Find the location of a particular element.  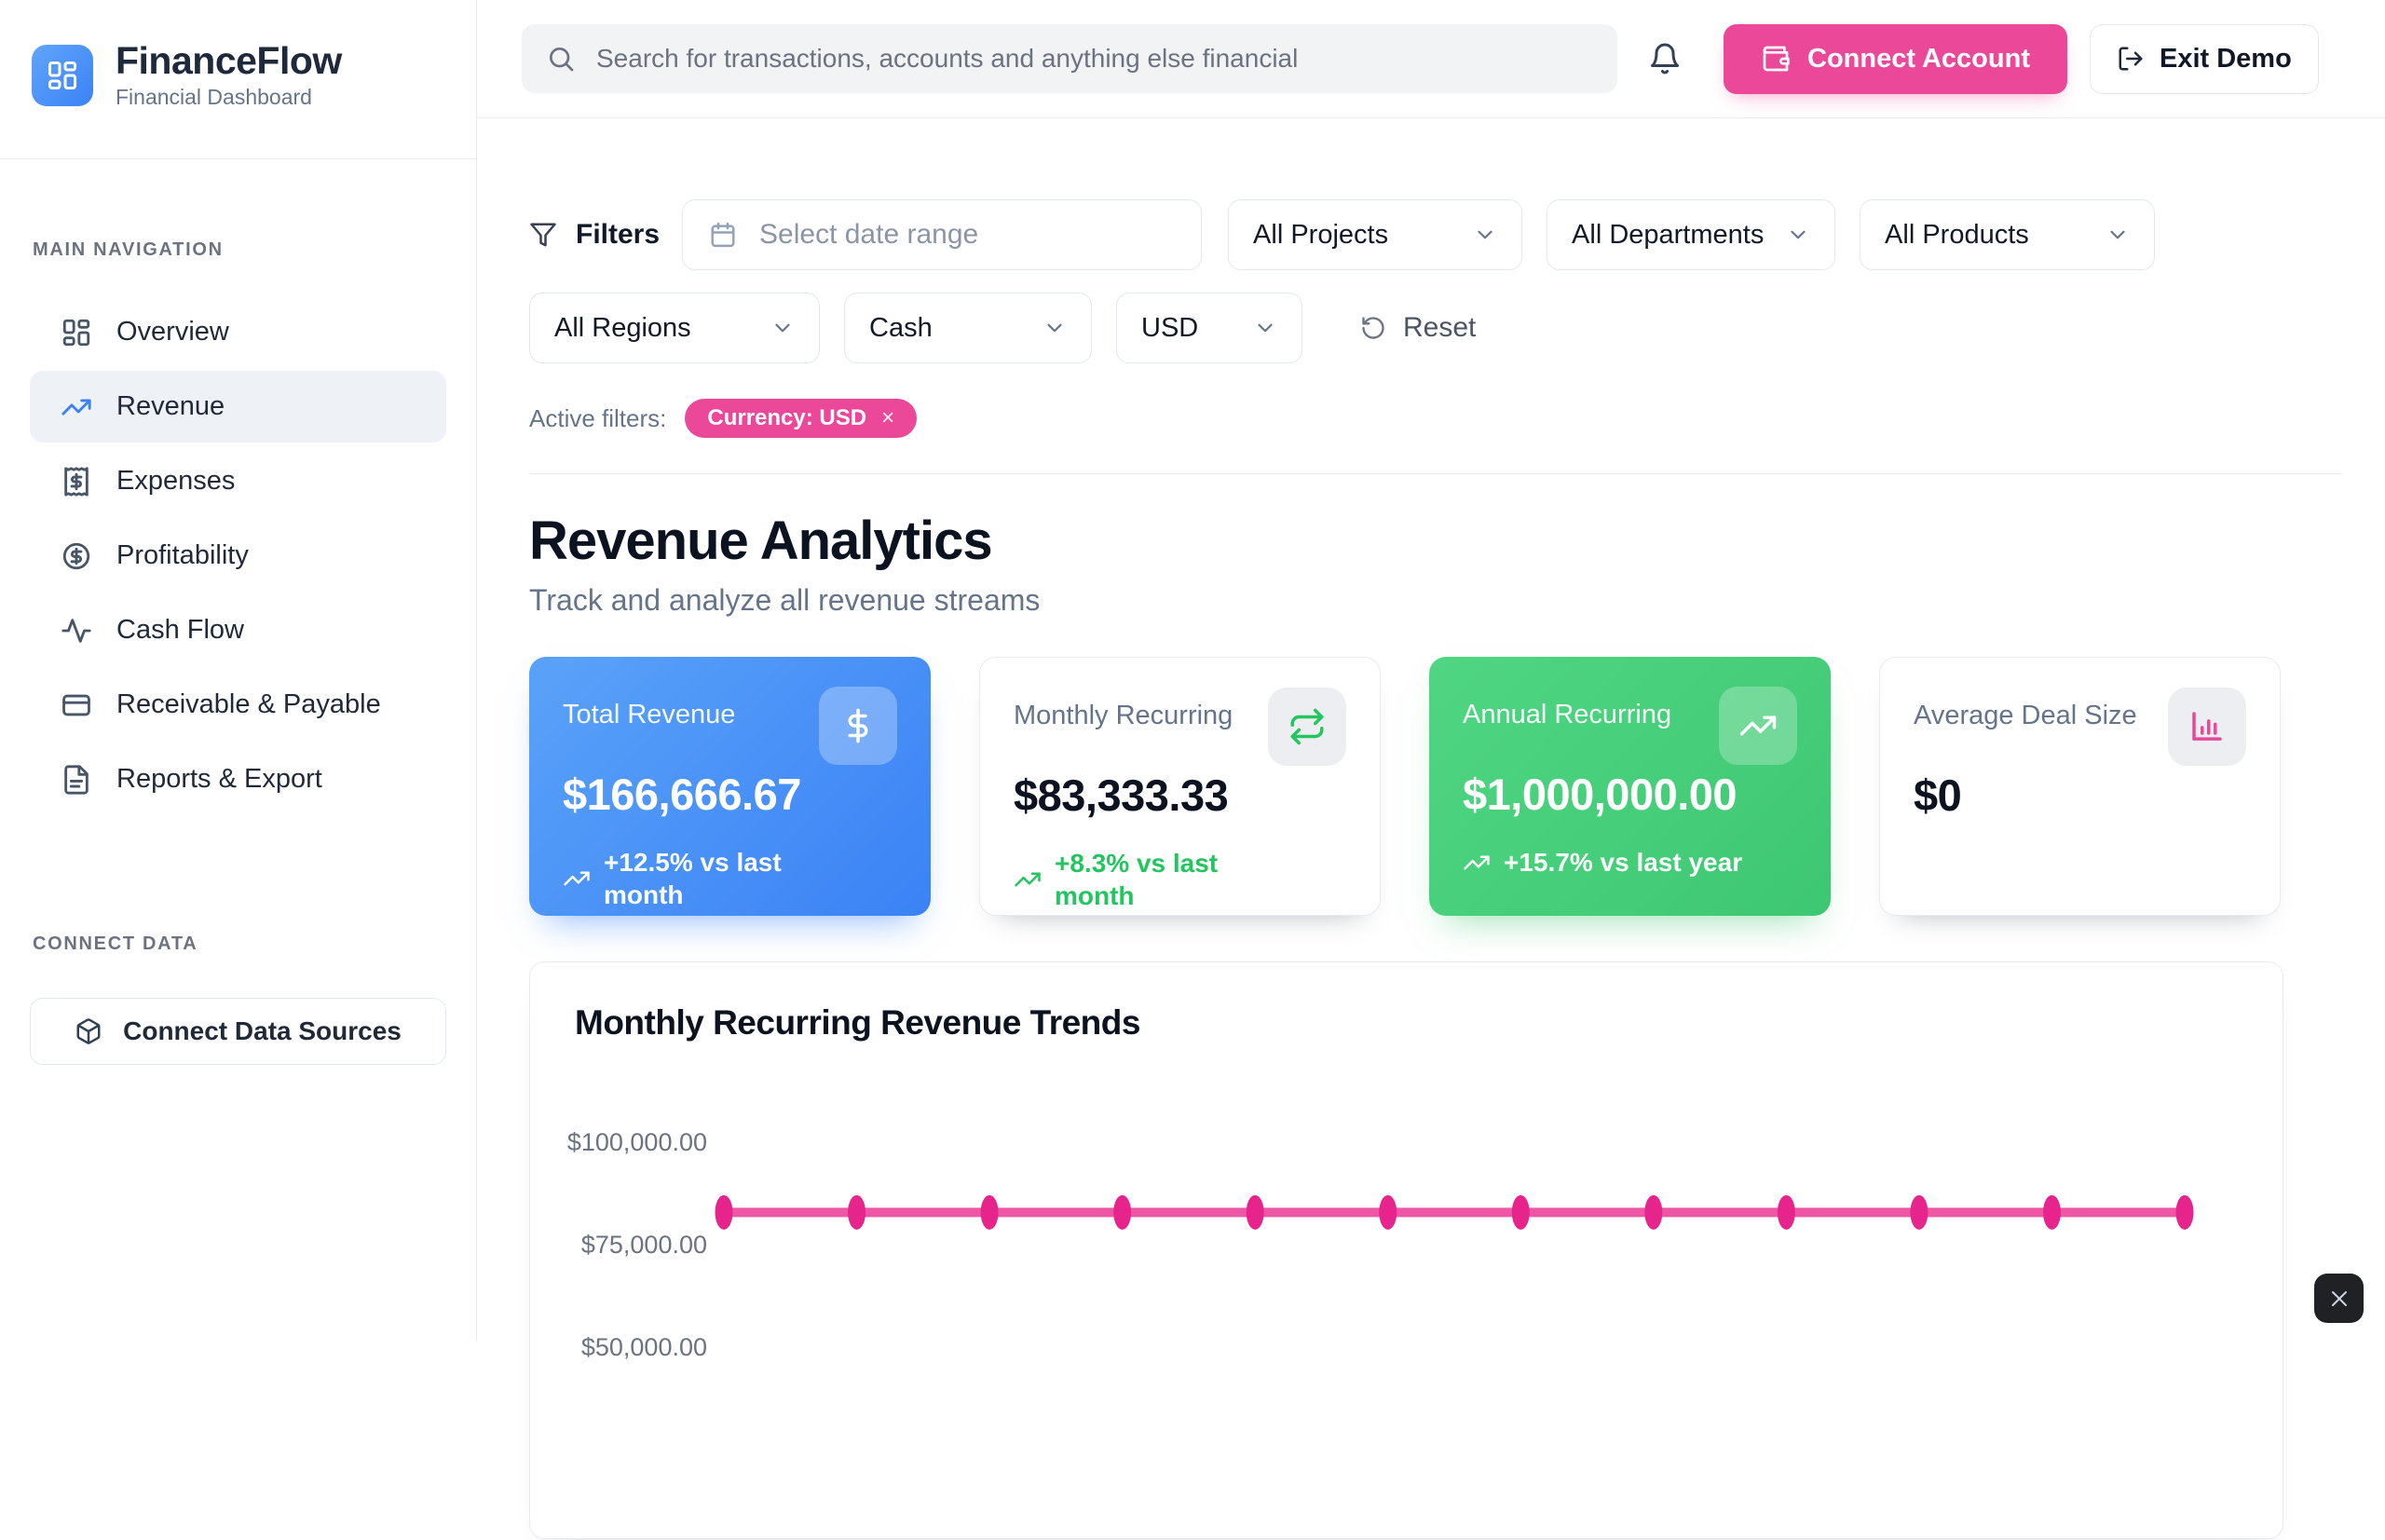

metric-change: +12.5% vs last month is located at coordinates (730, 878).